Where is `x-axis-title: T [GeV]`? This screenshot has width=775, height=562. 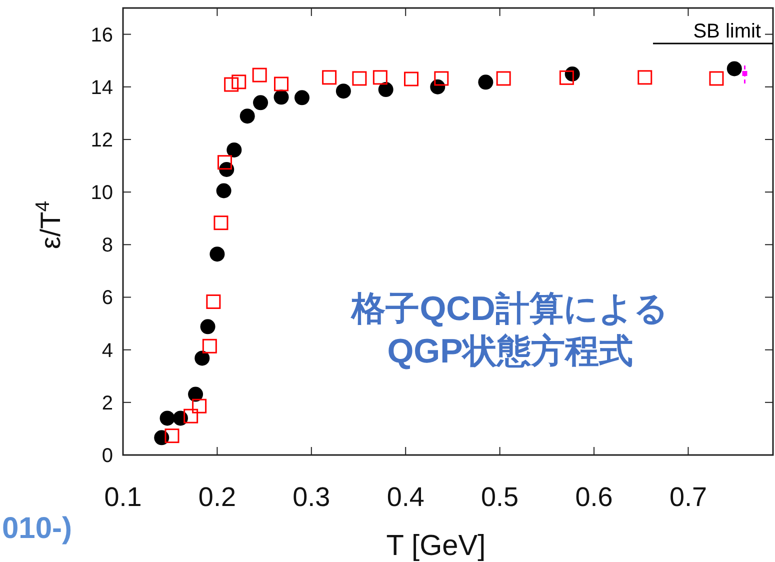
x-axis-title: T [GeV] is located at coordinates (436, 546).